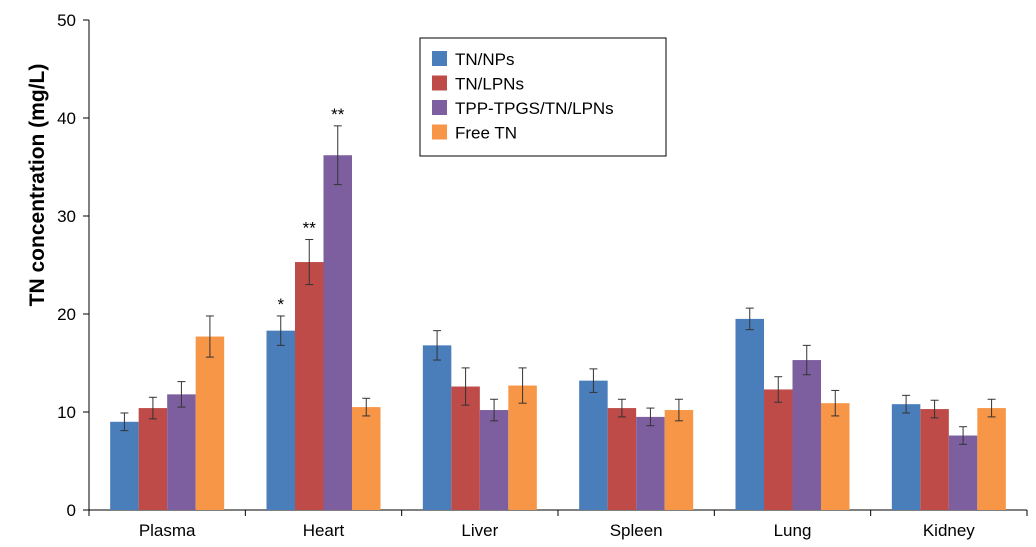 Image resolution: width=1036 pixels, height=547 pixels. I want to click on x-tick-label: Heart, so click(324, 530).